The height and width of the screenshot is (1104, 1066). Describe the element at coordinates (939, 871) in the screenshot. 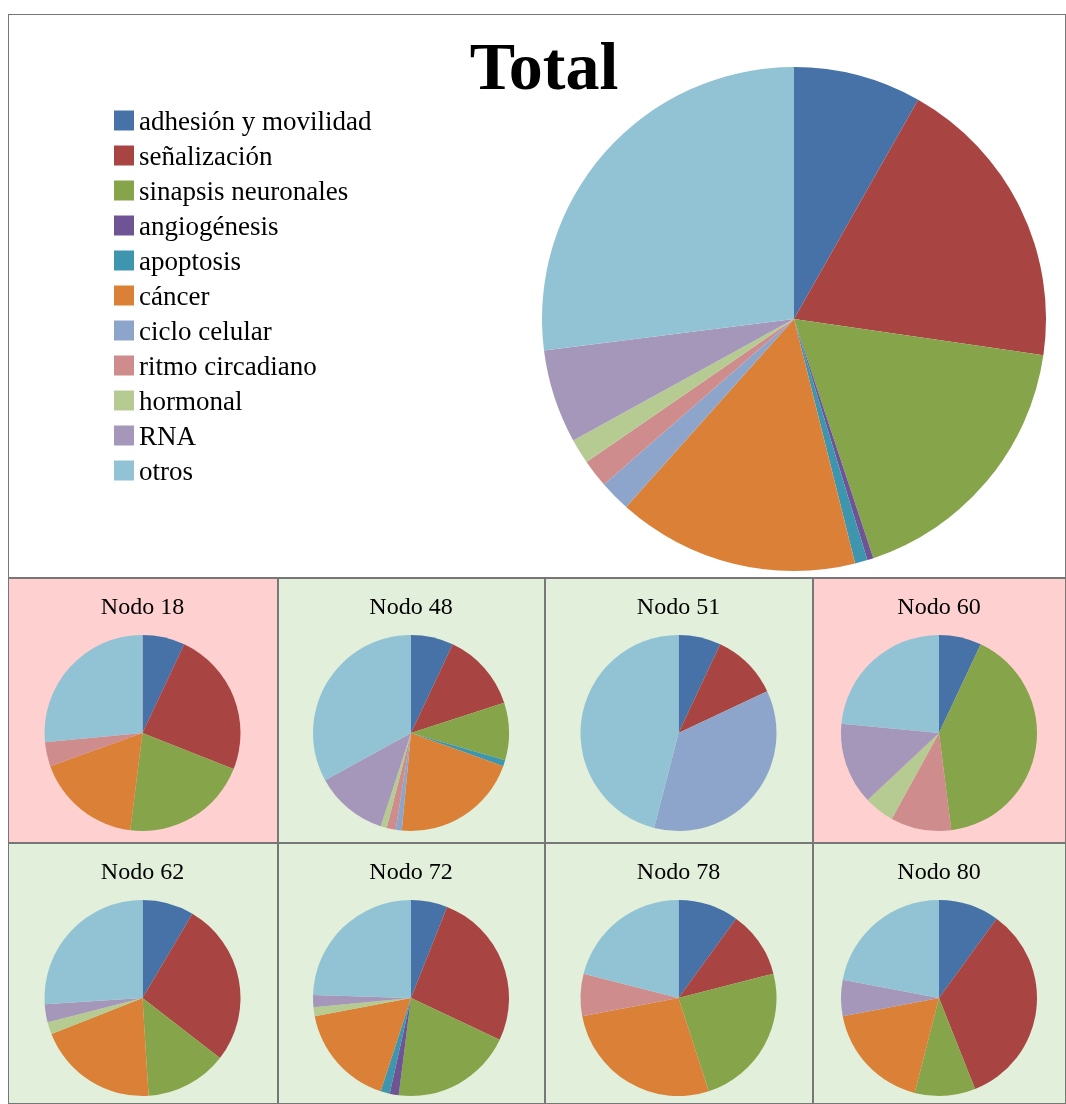

I see `chart-title: Nodo 80` at that location.